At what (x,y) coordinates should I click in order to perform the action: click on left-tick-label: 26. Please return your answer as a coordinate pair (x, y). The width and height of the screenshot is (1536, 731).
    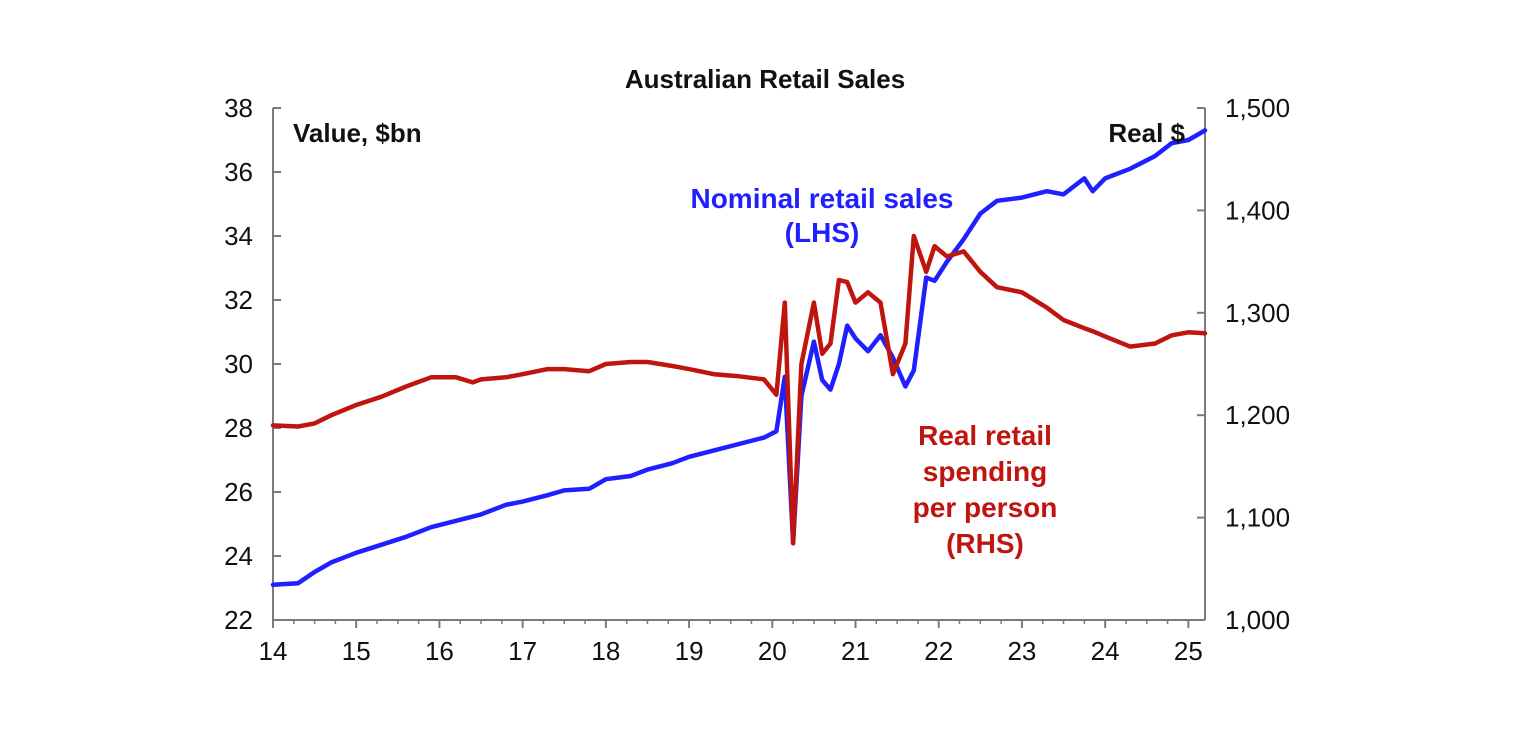
    Looking at the image, I should click on (238, 492).